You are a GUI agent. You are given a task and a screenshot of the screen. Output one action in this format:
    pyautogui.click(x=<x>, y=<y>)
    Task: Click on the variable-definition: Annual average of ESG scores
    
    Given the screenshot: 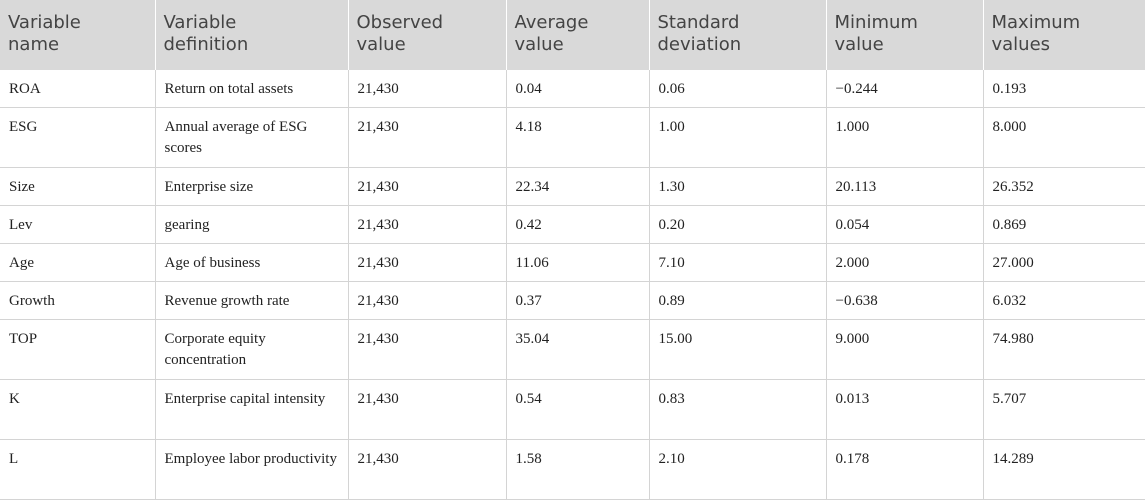 What is the action you would take?
    pyautogui.click(x=251, y=137)
    